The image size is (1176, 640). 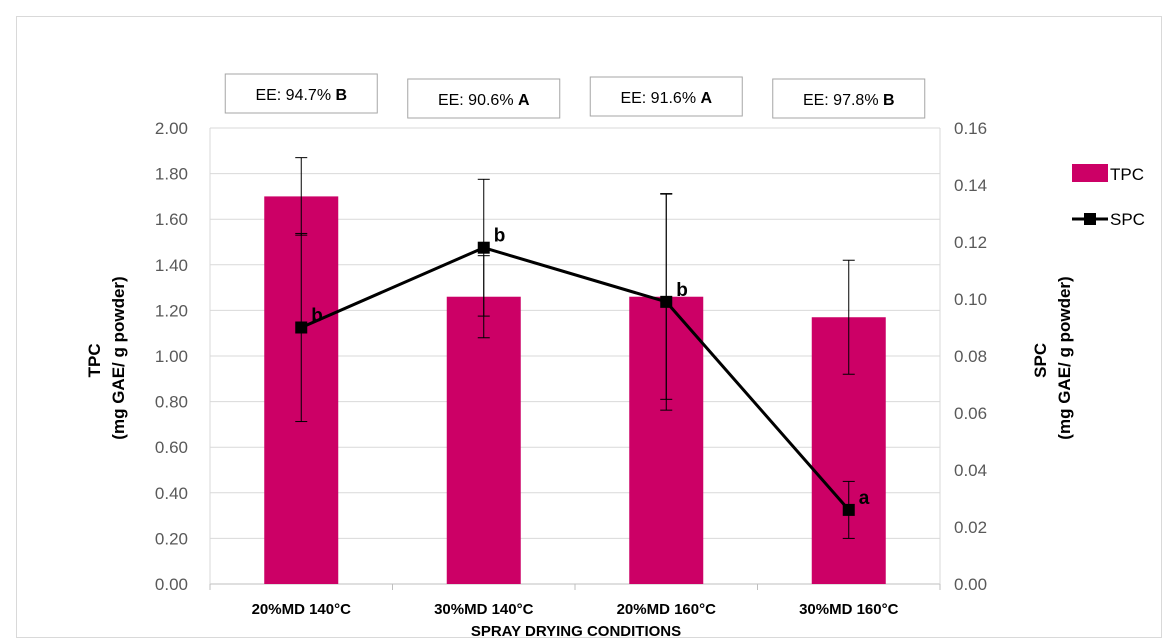 I want to click on significance-label: a, so click(x=864, y=498).